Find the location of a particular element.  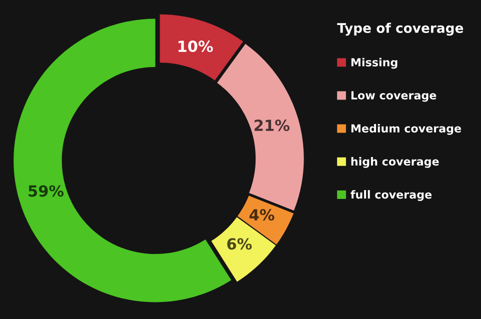

legend-label: Medium coverage is located at coordinates (406, 129).